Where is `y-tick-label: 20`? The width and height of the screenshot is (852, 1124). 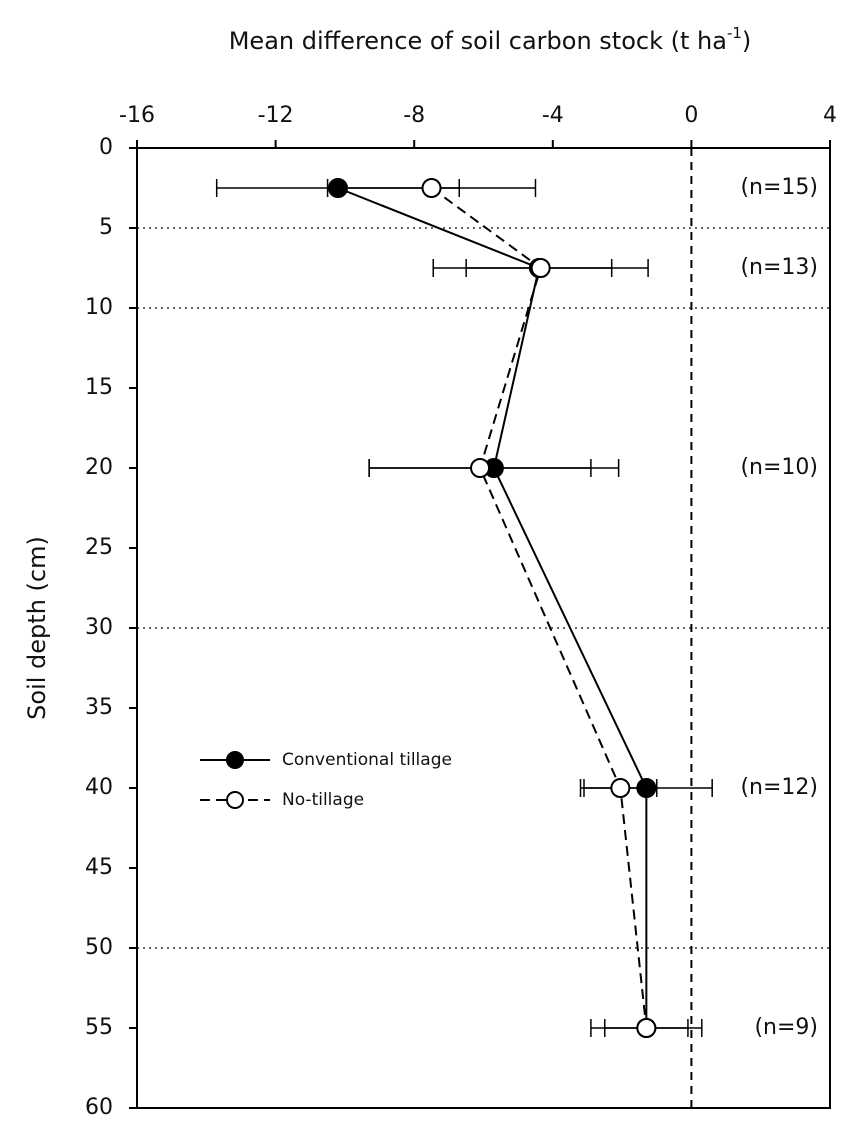 y-tick-label: 20 is located at coordinates (99, 467).